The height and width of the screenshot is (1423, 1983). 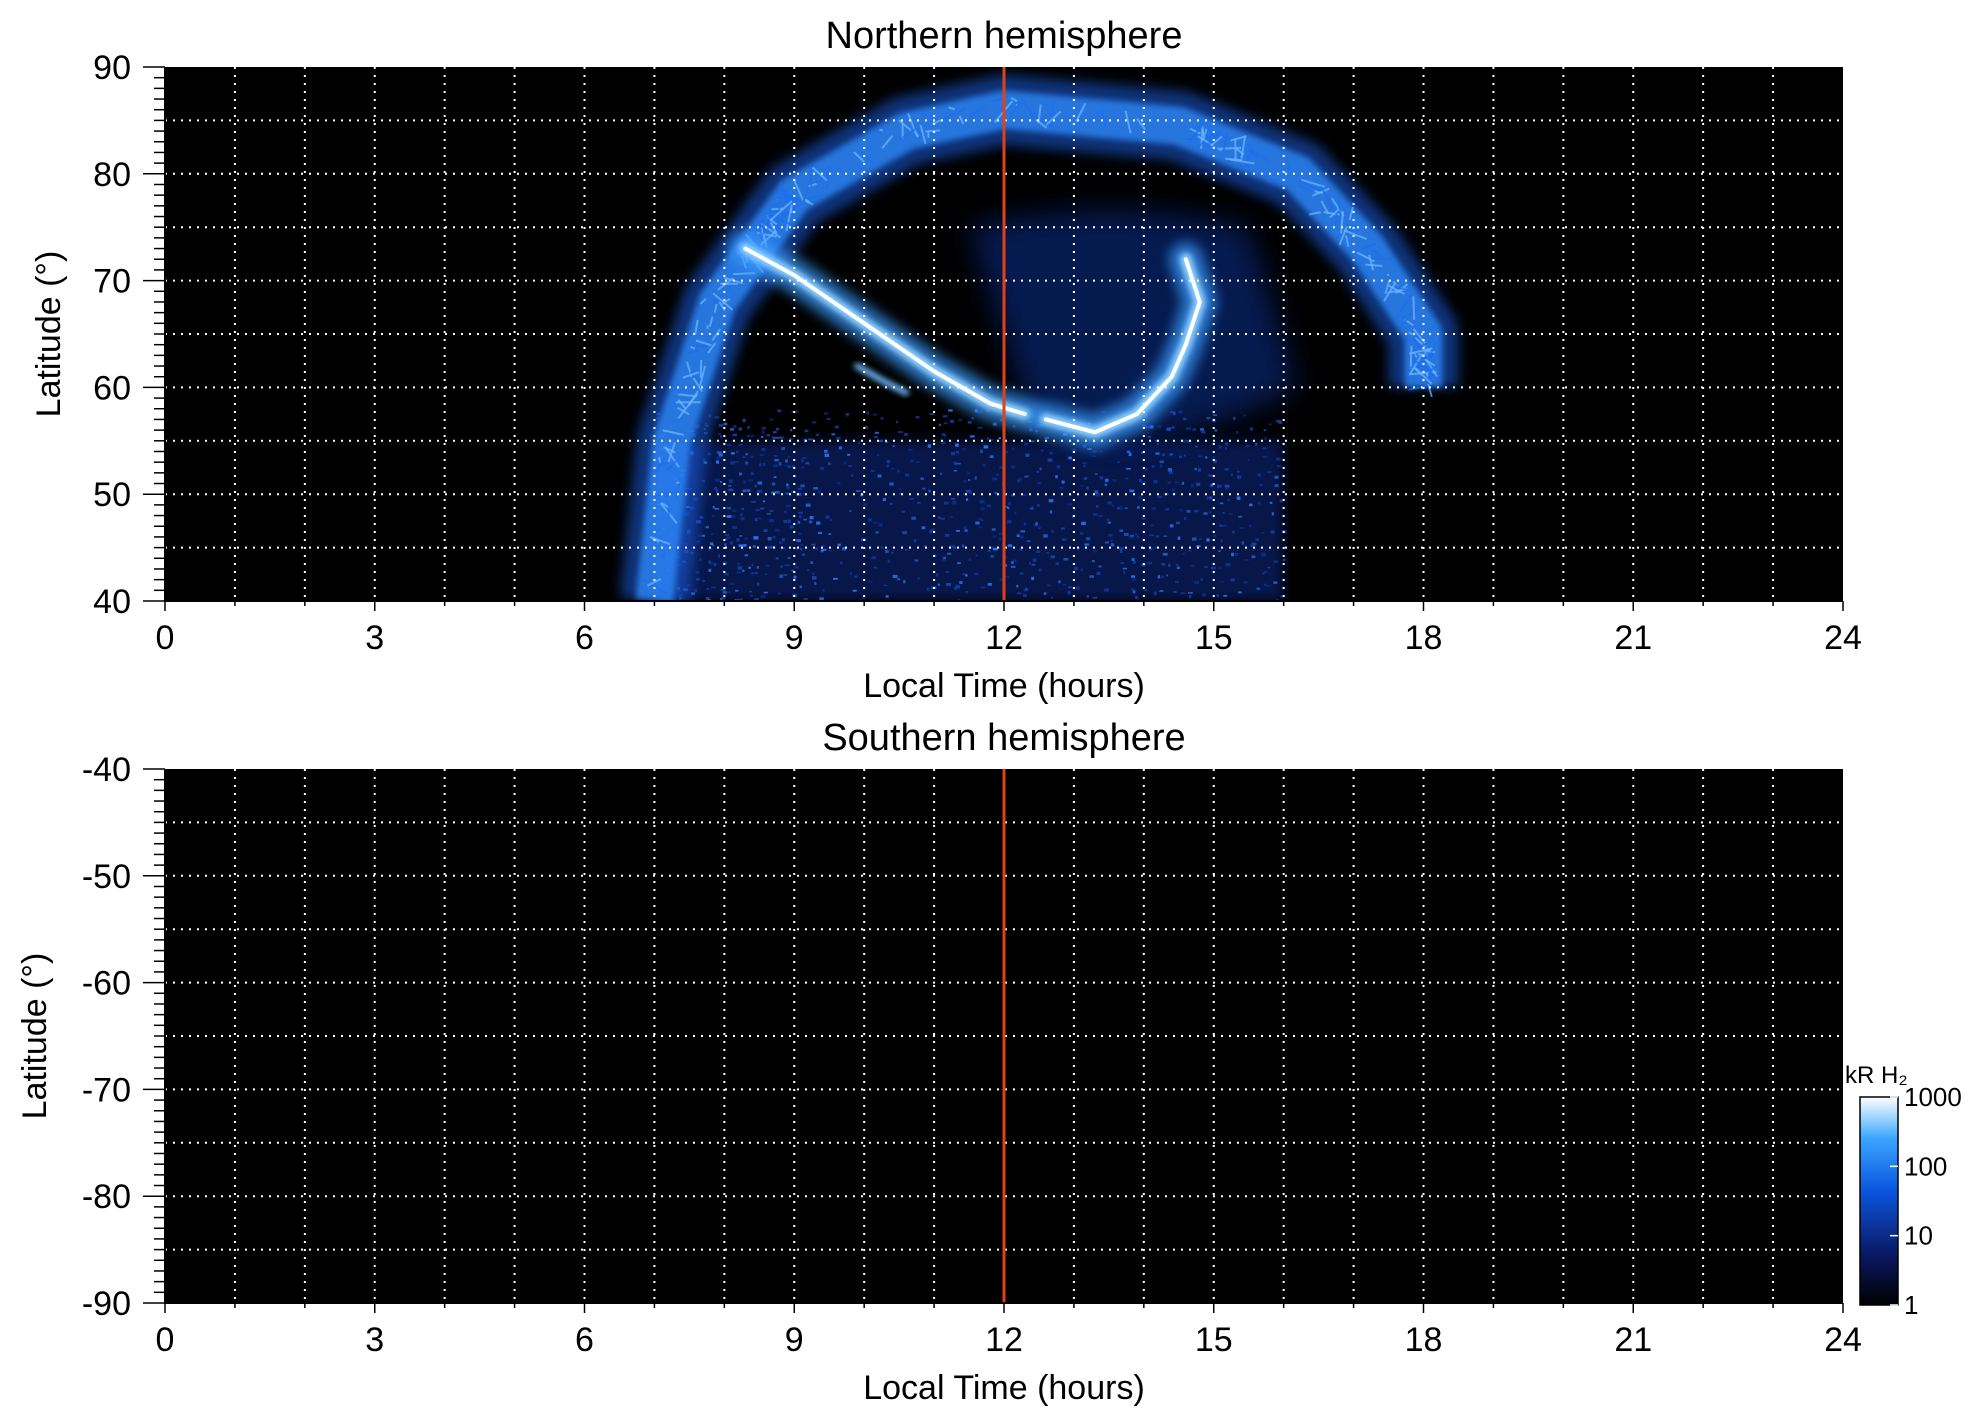 I want to click on main-oval-dusk-arc-core, so click(x=1122, y=346).